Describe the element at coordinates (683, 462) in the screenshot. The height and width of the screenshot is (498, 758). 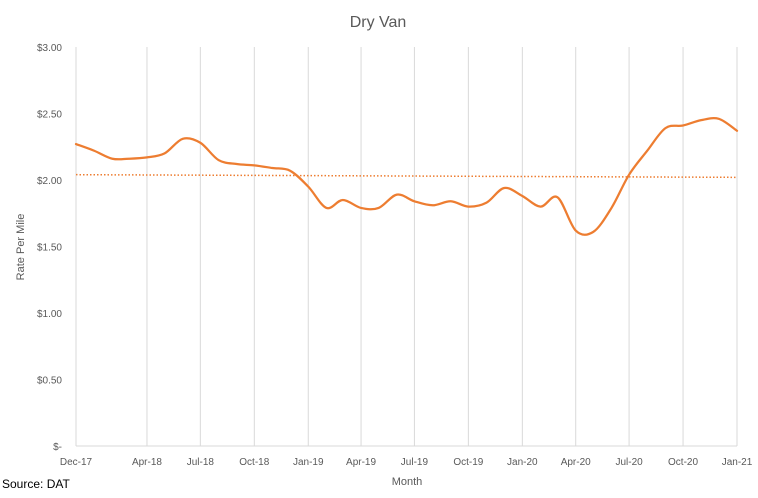
I see `x-tick-label: Oct-20` at that location.